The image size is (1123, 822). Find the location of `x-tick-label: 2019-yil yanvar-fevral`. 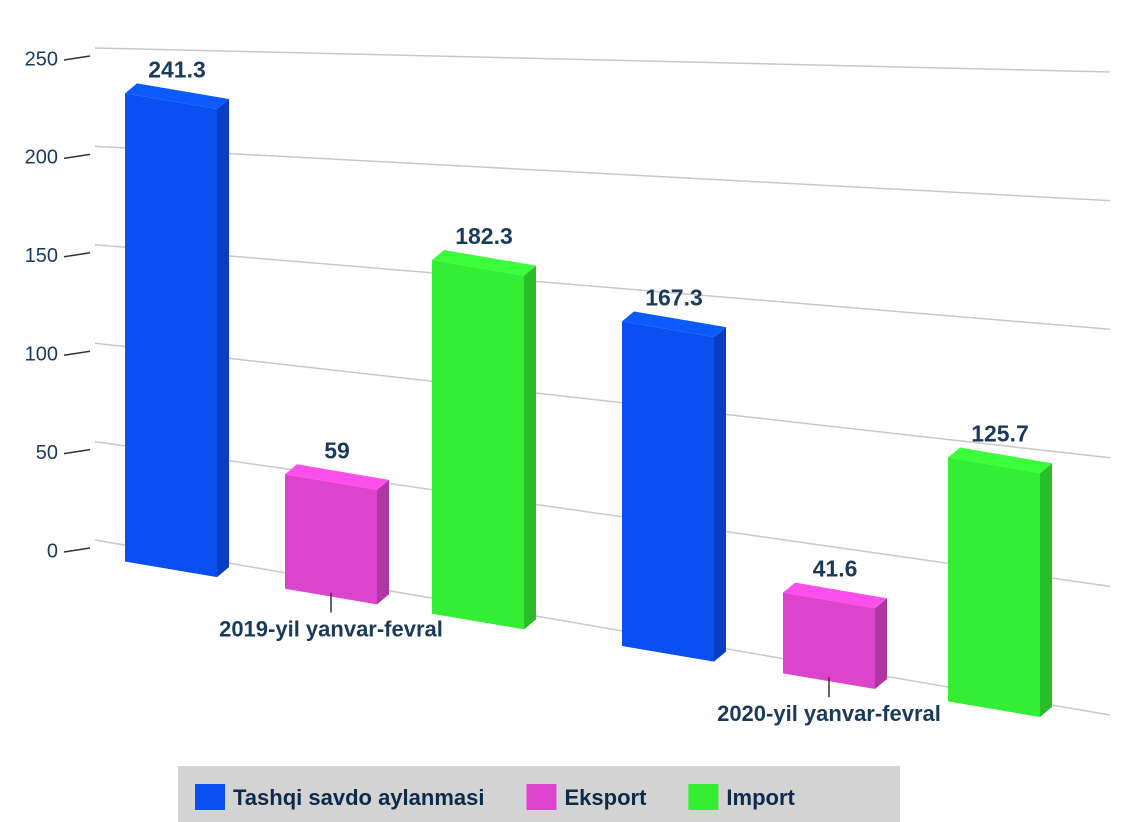

x-tick-label: 2019-yil yanvar-fevral is located at coordinates (331, 628).